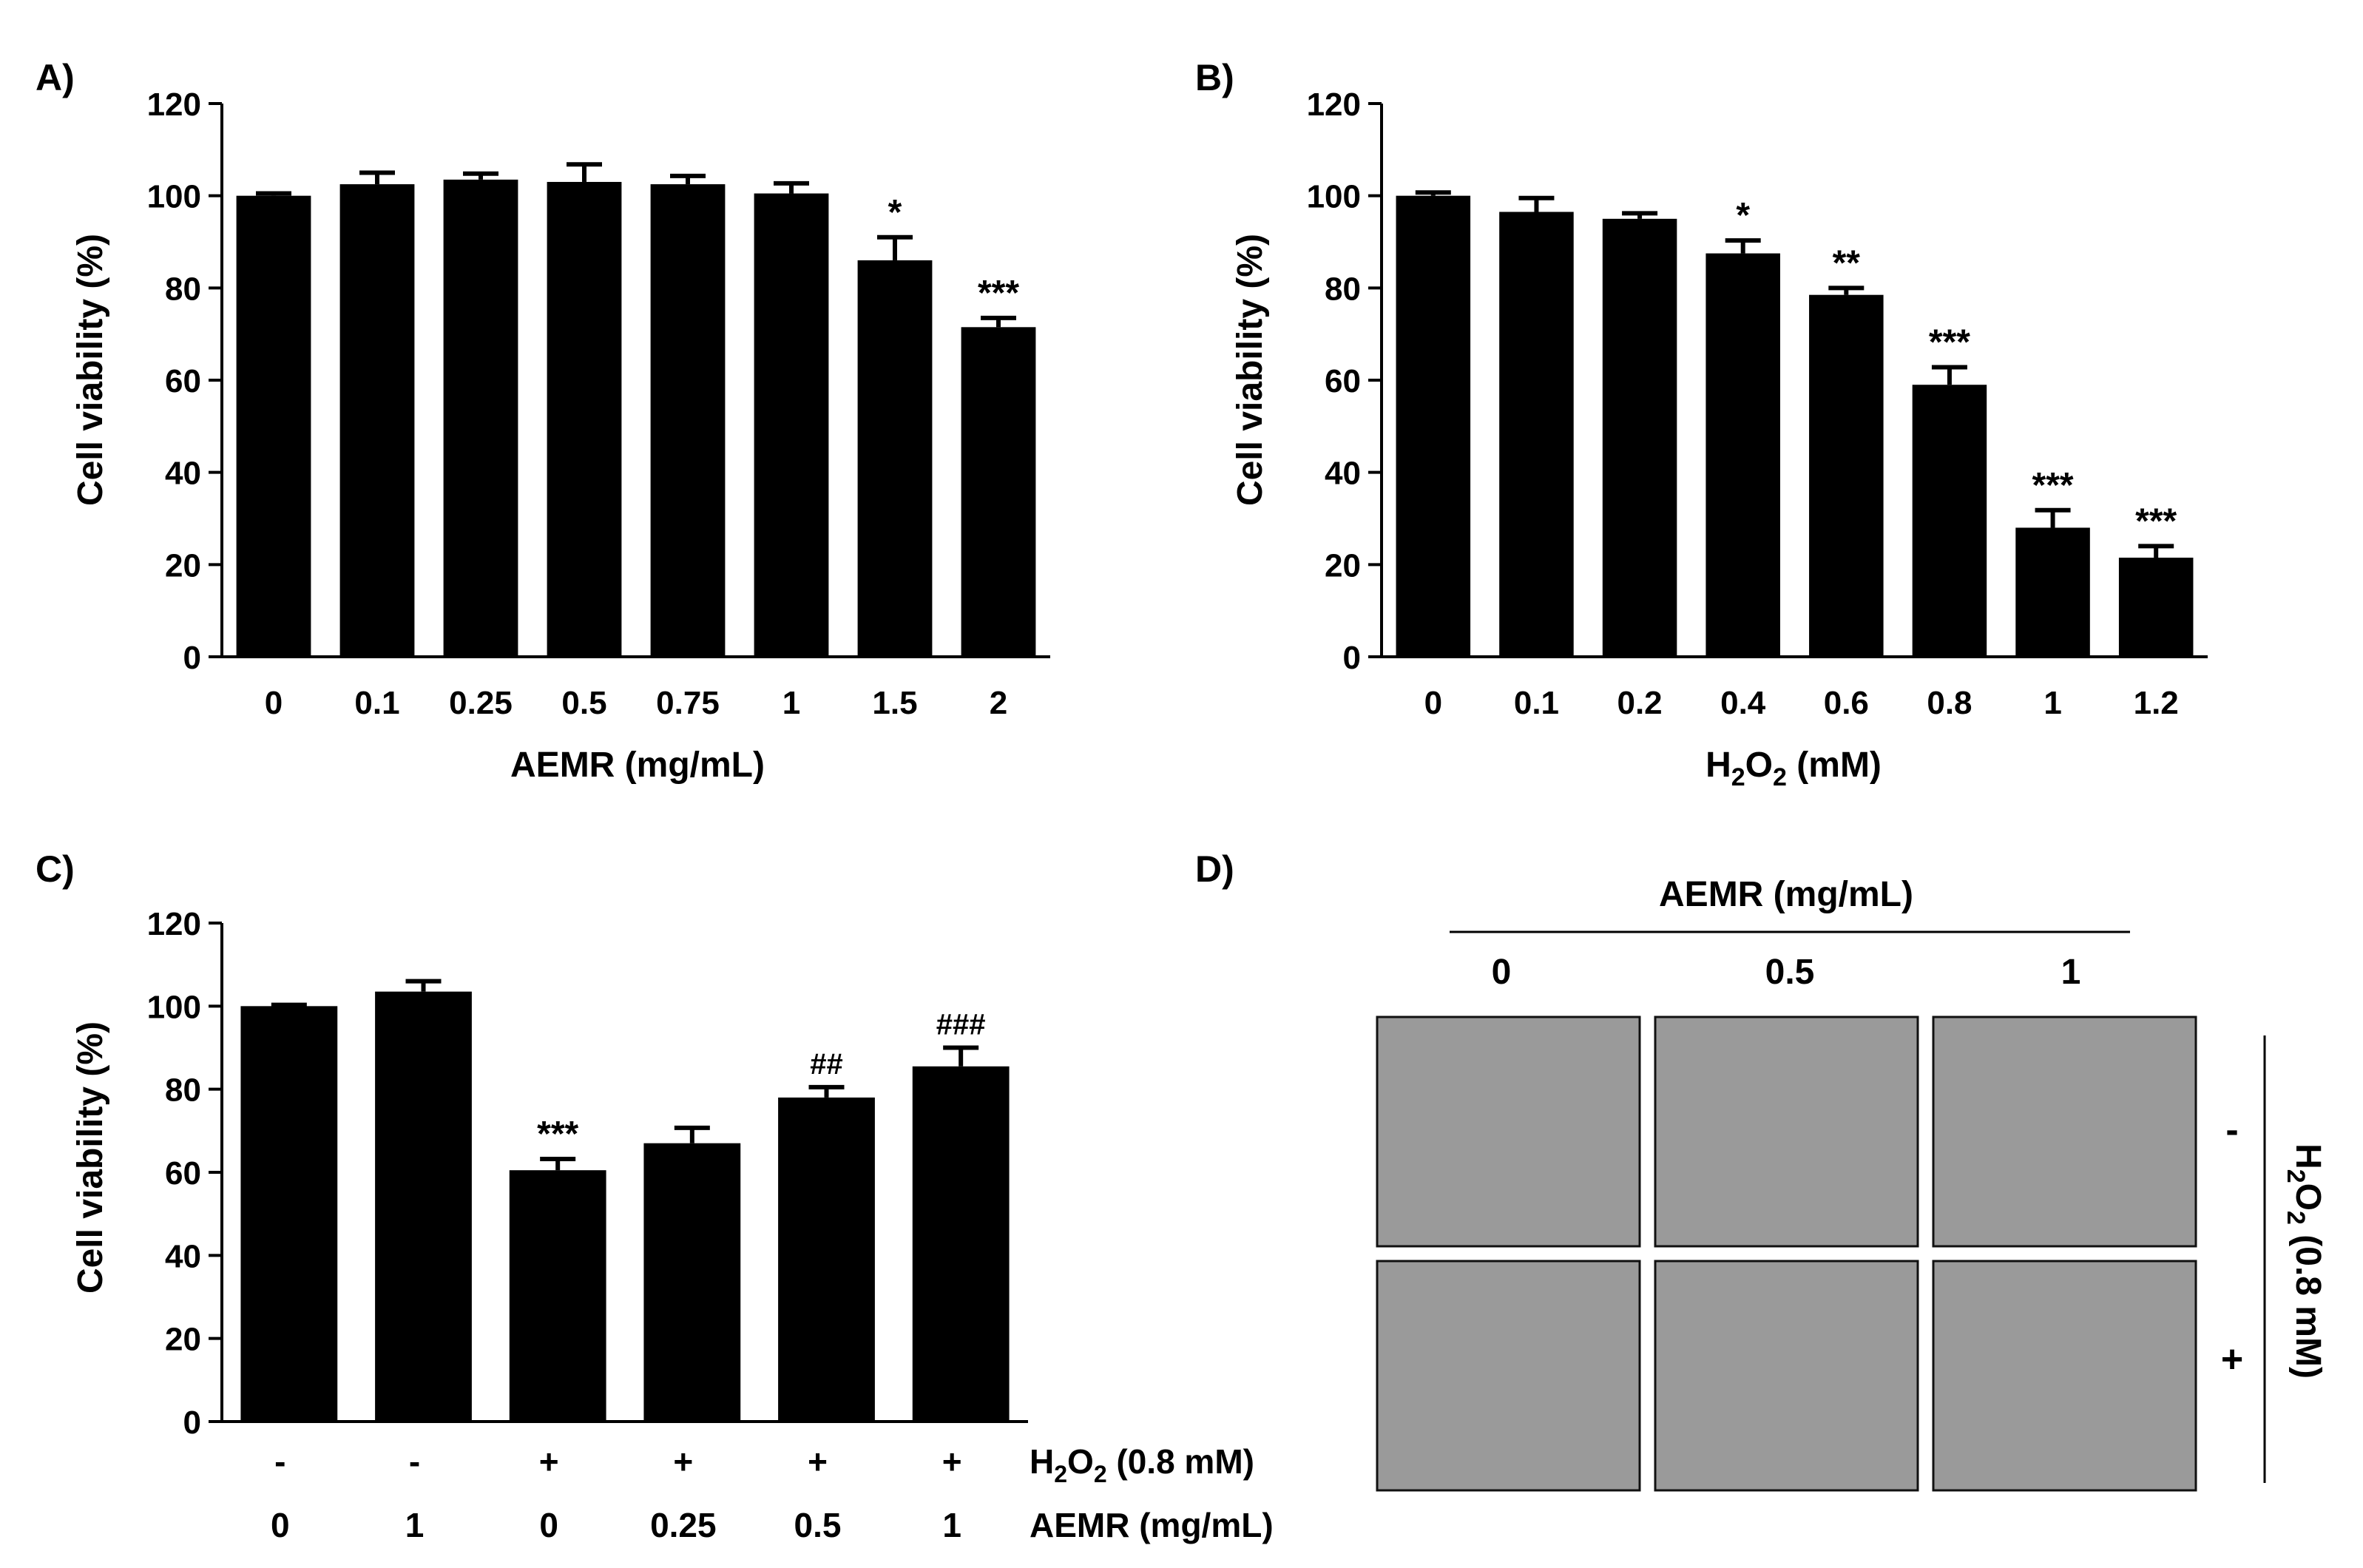  What do you see at coordinates (998, 703) in the screenshot?
I see `panel-a-x-tick-label-7: 2` at bounding box center [998, 703].